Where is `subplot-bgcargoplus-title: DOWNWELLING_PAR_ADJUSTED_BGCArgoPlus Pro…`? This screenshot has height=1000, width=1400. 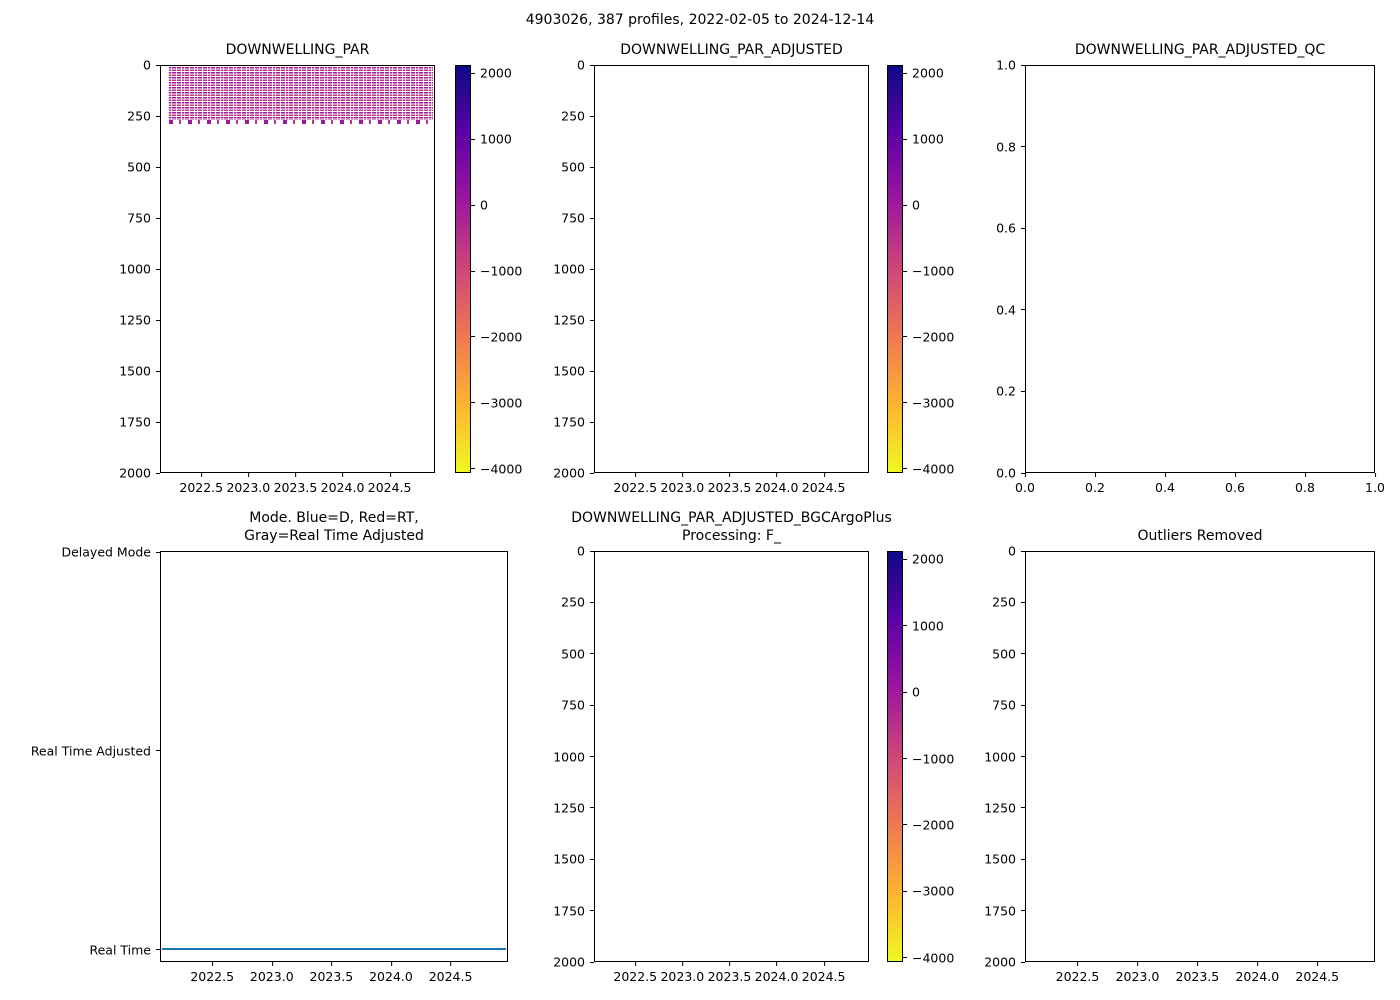 subplot-bgcargoplus-title: DOWNWELLING_PAR_ADJUSTED_BGCArgoPlus Pro… is located at coordinates (731, 527).